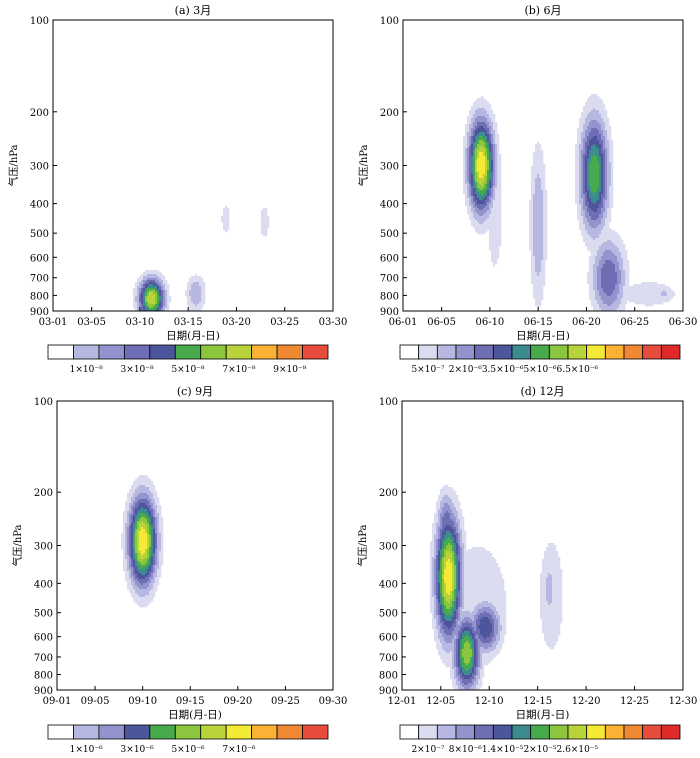  Describe the element at coordinates (187, 370) in the screenshot. I see `colorbar-label: 5×10⁻⁸` at that location.